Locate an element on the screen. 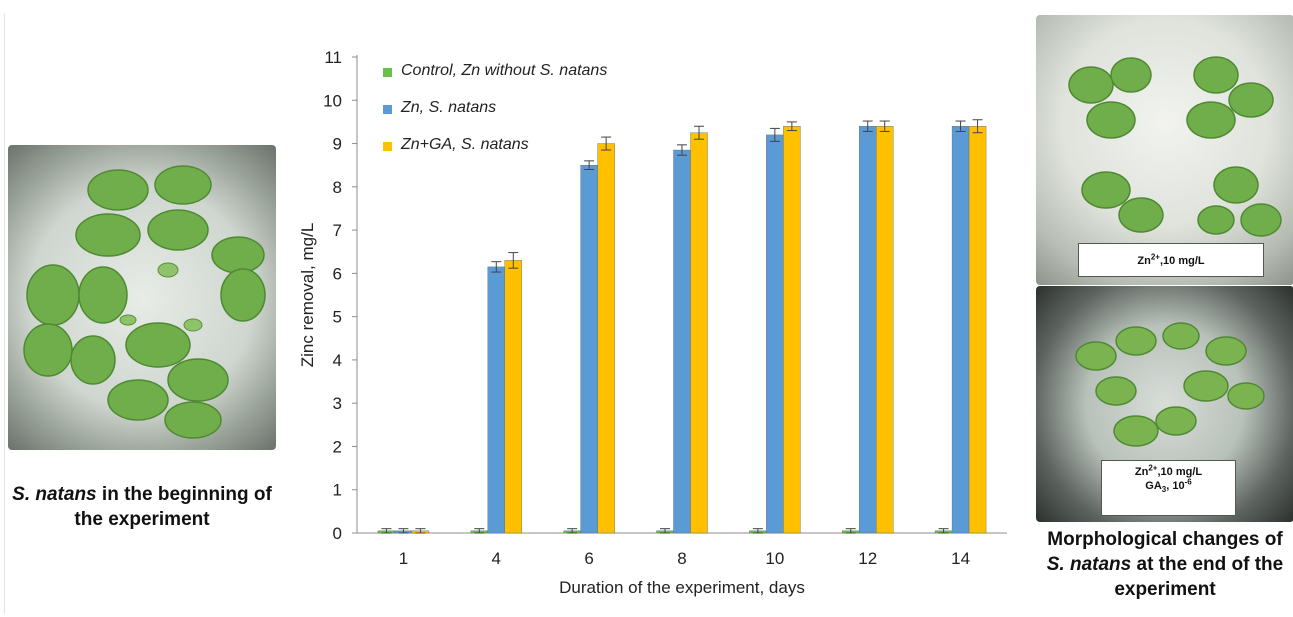 The image size is (1293, 617). zinc-ga-label-line1: Zn2+,10 mg/L is located at coordinates (1168, 471).